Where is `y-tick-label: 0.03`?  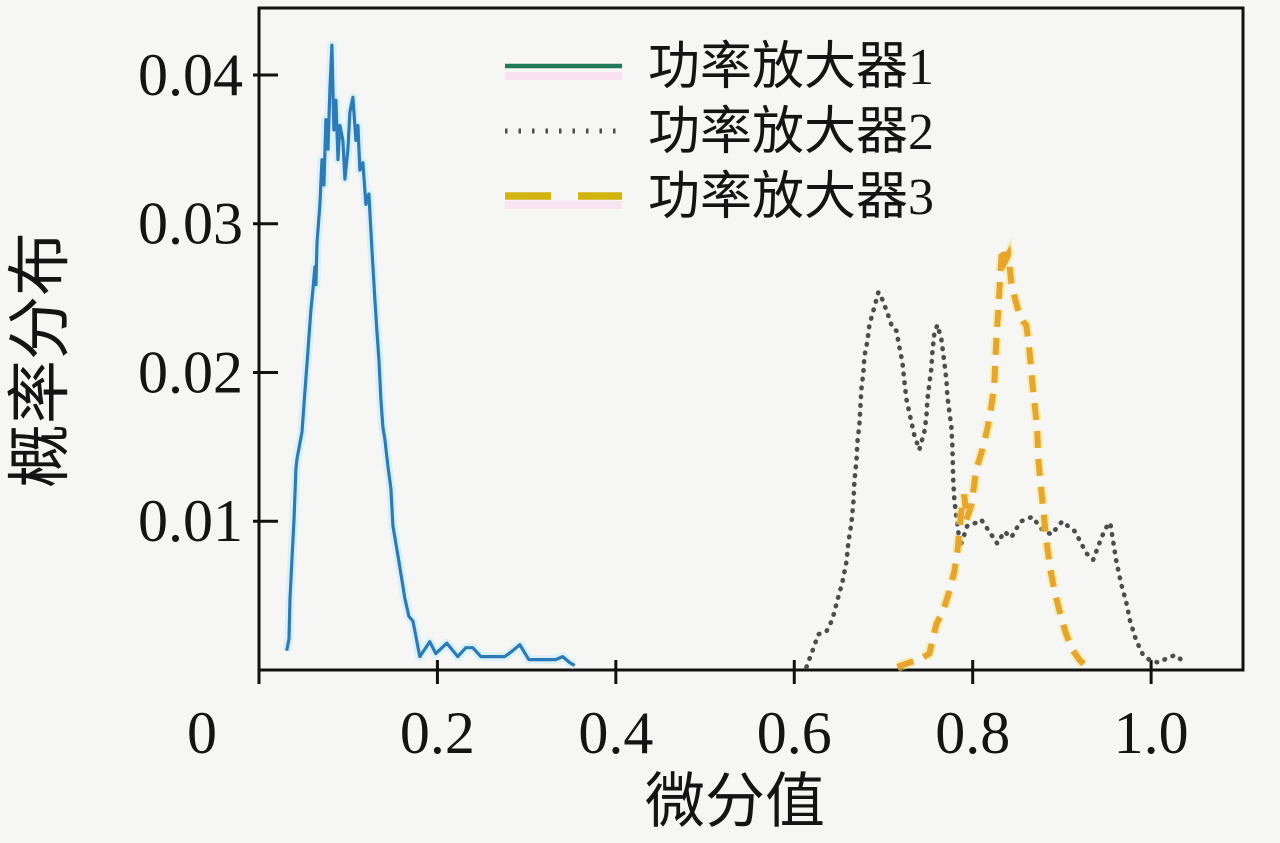
y-tick-label: 0.03 is located at coordinates (190, 224).